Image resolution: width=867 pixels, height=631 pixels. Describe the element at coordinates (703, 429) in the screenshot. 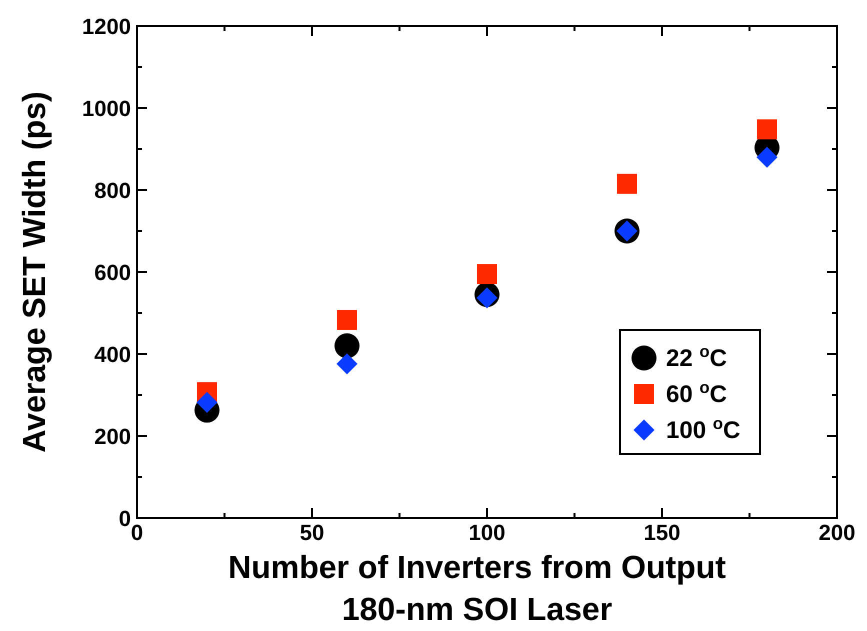

I see `legend-label: 100 $^{o}$C` at that location.